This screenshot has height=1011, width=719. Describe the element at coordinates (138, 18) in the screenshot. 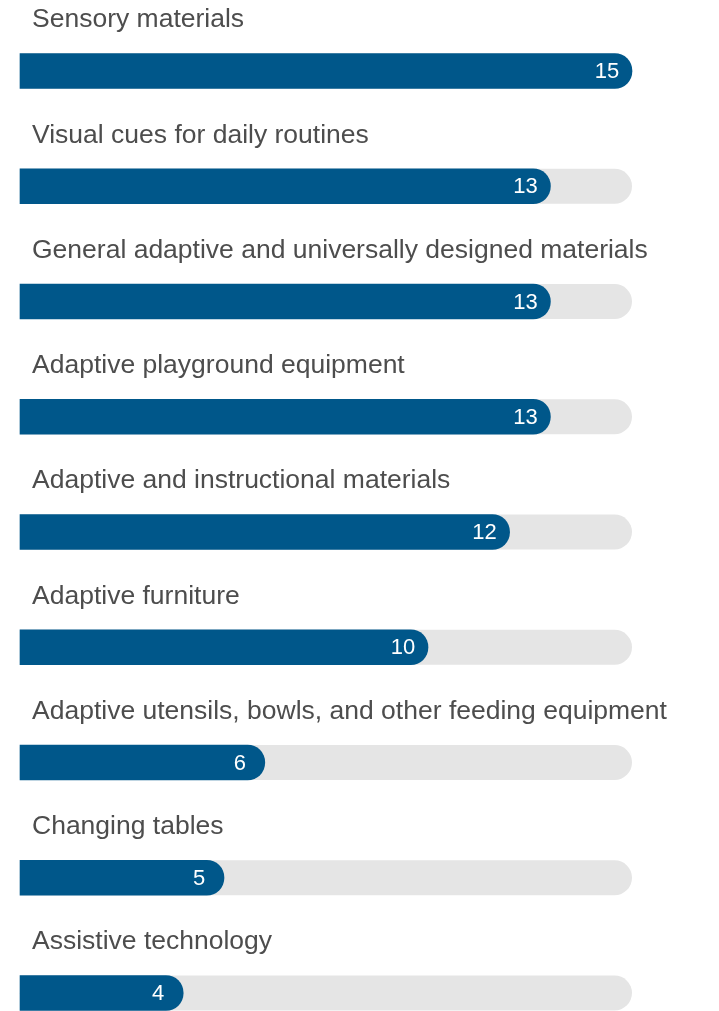

I see `y-tick-label: Sensory materials` at that location.